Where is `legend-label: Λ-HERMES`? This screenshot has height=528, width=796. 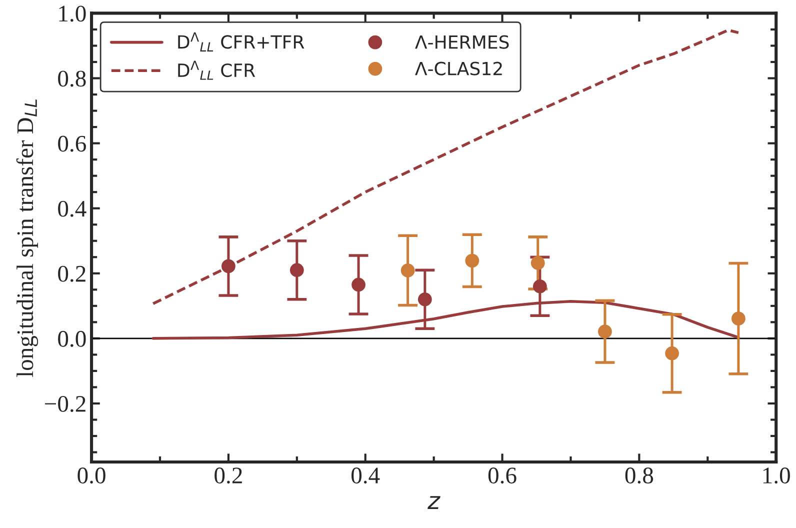 legend-label: Λ-HERMES is located at coordinates (462, 42).